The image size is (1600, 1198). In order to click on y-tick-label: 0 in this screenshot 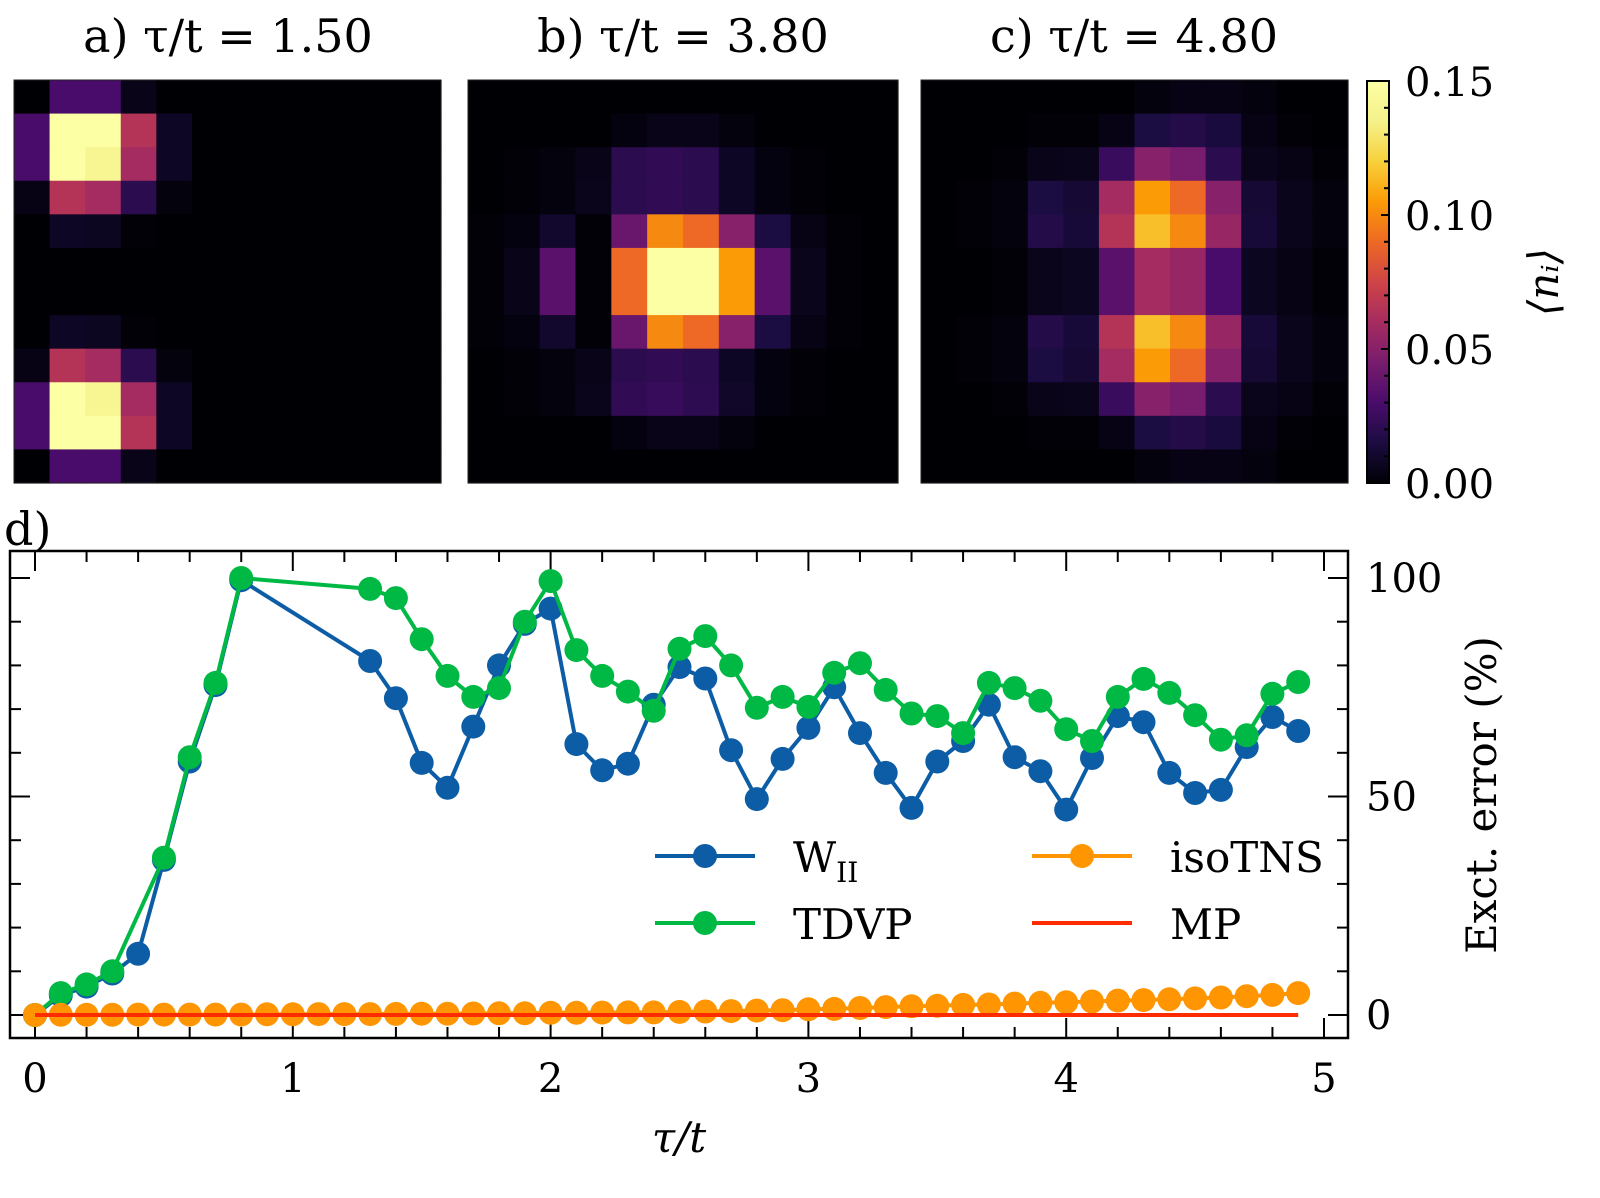, I will do `click(1378, 1016)`.